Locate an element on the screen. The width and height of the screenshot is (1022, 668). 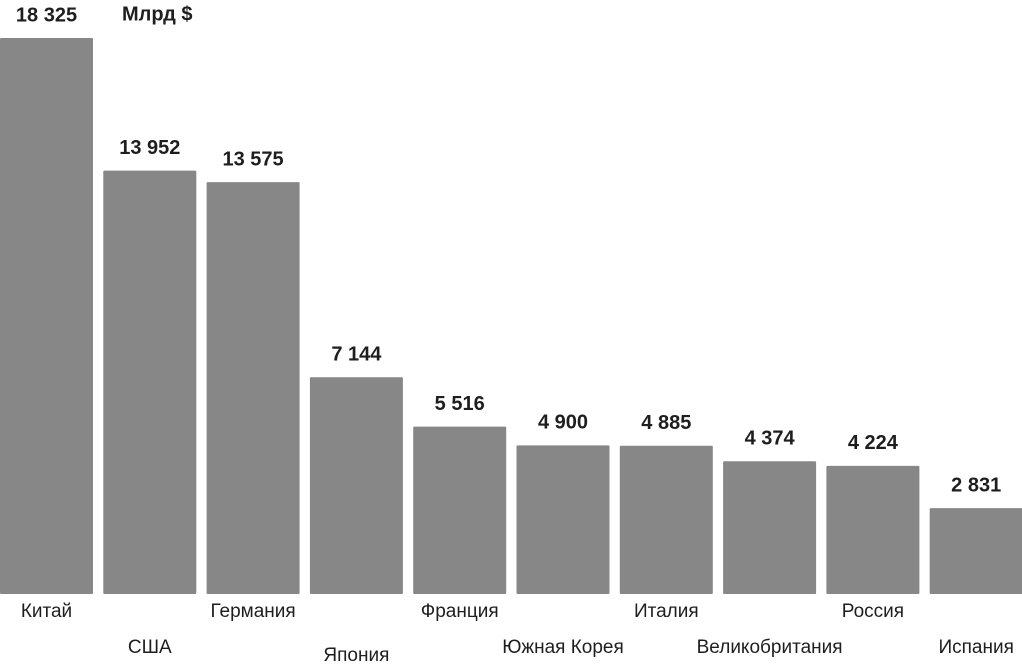
x-tick-label: Великобритания is located at coordinates (770, 647).